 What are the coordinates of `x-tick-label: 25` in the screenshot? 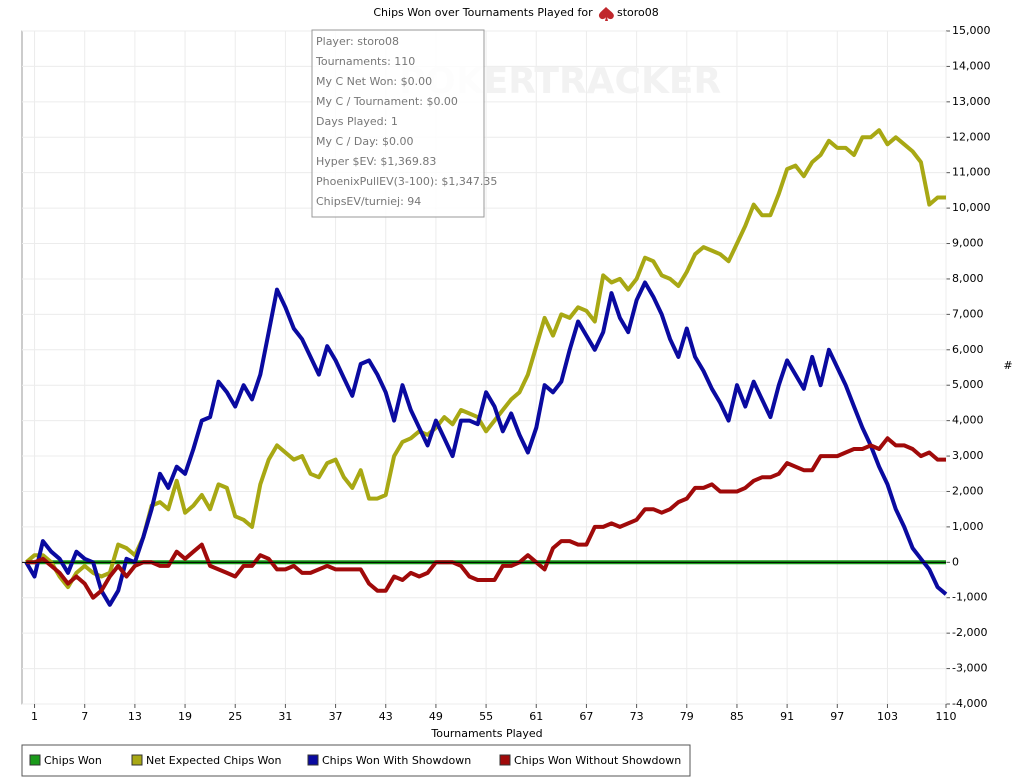 It's located at (235, 716).